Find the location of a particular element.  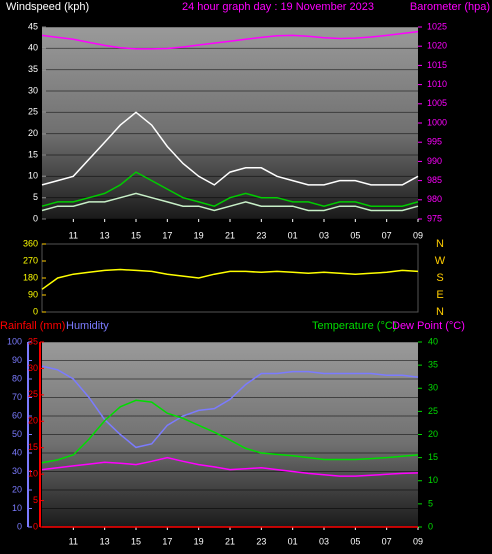

tick-label: 985 is located at coordinates (434, 180).